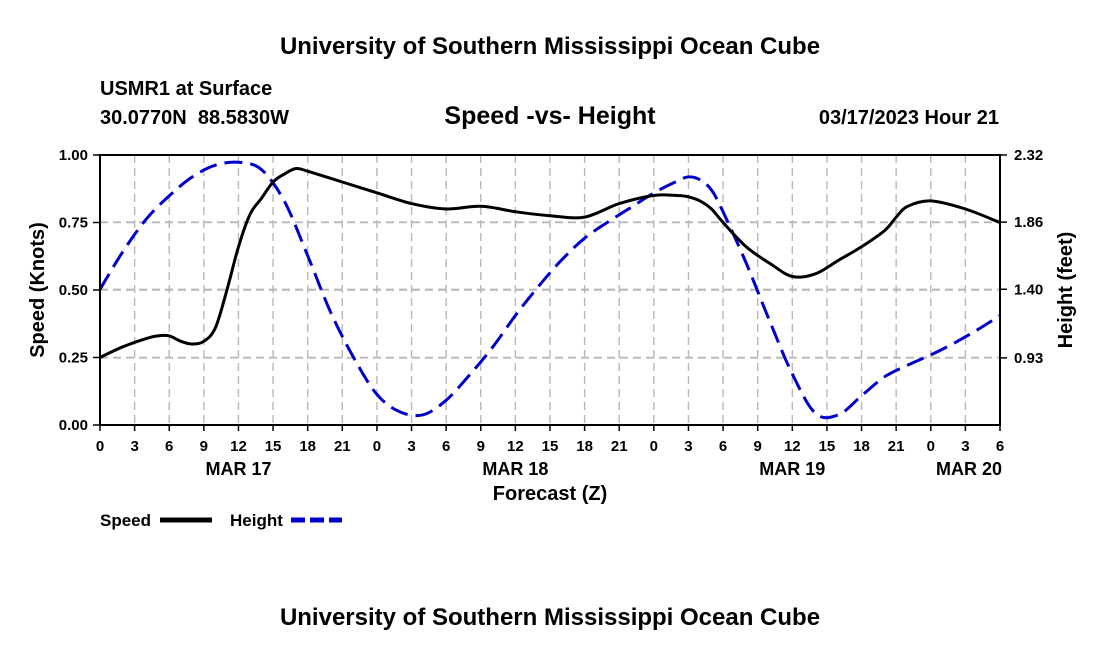 This screenshot has width=1100, height=655. What do you see at coordinates (73, 223) in the screenshot?
I see `y-tick-label: 0.75` at bounding box center [73, 223].